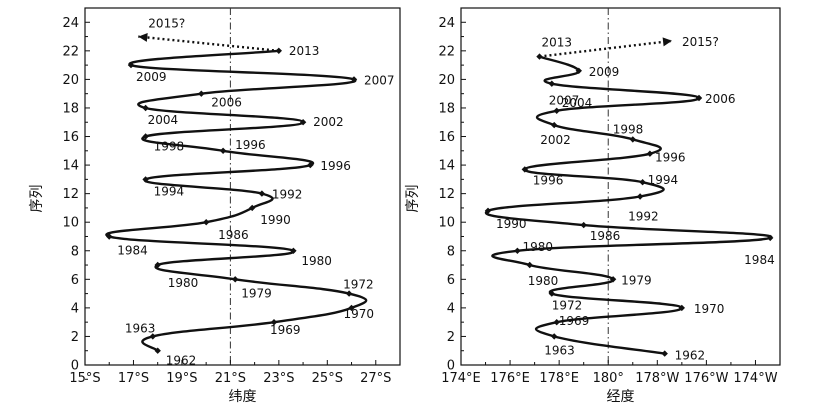 The width and height of the screenshot is (821, 407). I want to click on y-tick-label: 24, so click(70, 23).